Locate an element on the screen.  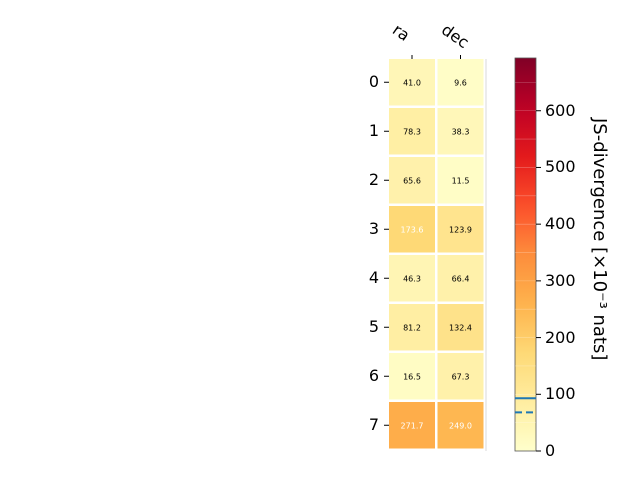
cell-value-label: 11.5 is located at coordinates (461, 180).